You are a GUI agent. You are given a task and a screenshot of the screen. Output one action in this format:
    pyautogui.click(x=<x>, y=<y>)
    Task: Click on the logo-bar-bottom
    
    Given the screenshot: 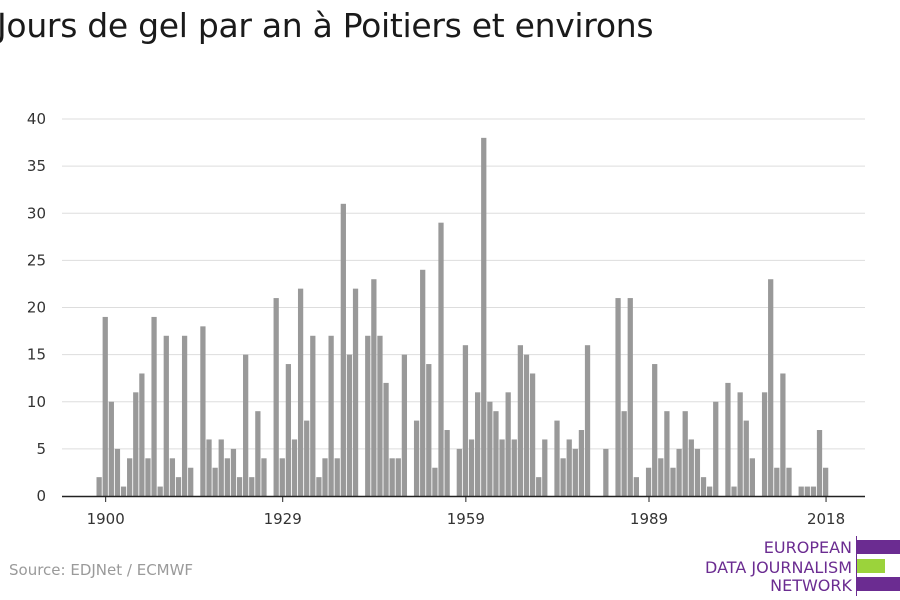 What is the action you would take?
    pyautogui.click(x=878, y=584)
    